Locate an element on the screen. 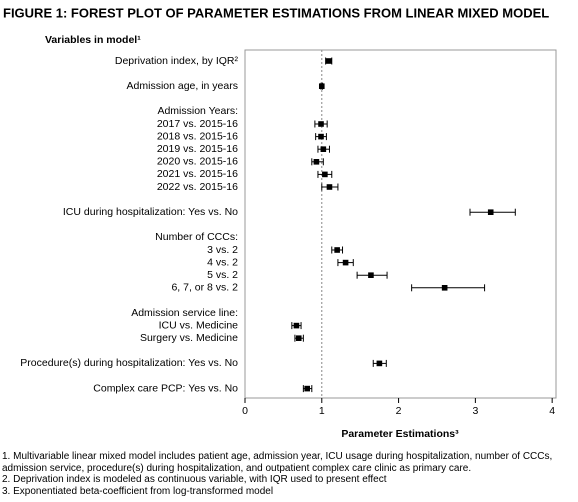  row-header: Variables in model¹ is located at coordinates (93, 40).